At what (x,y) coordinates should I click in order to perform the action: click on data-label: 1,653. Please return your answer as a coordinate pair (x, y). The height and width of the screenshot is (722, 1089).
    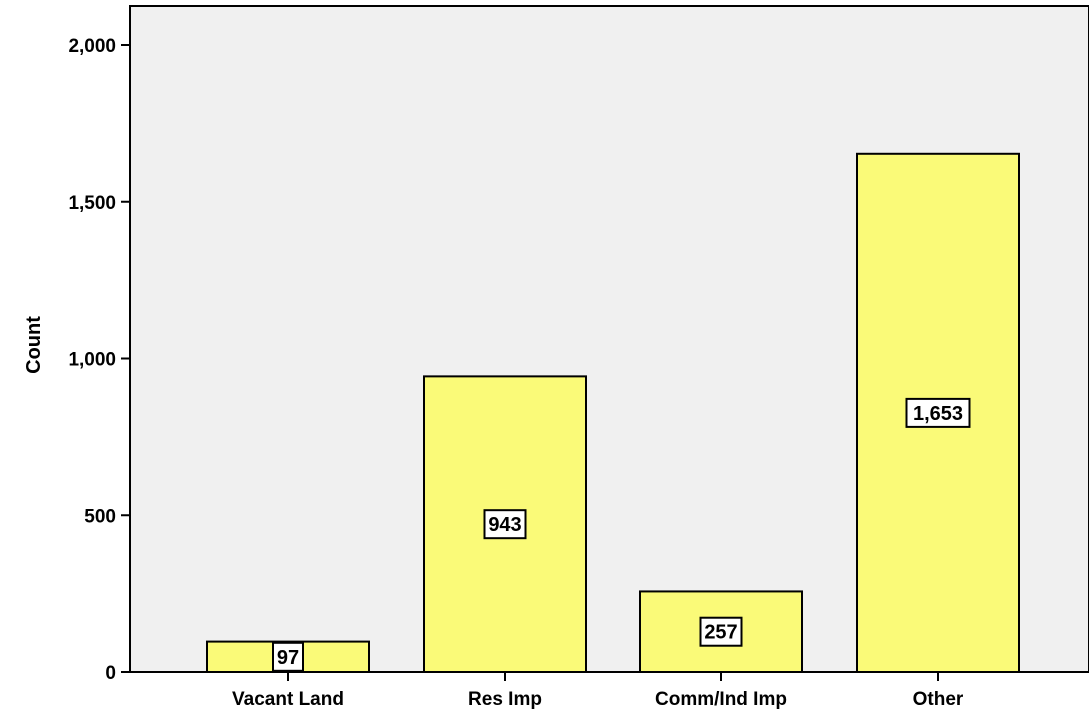
    Looking at the image, I should click on (938, 414).